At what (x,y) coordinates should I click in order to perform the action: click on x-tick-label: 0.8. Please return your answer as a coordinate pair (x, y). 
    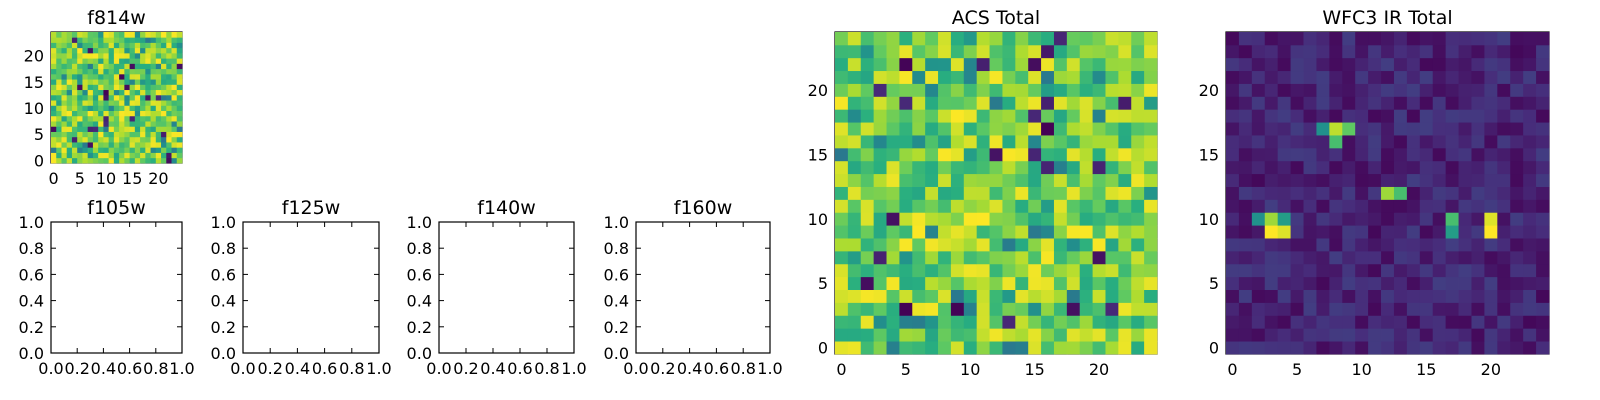
    Looking at the image, I should click on (155, 368).